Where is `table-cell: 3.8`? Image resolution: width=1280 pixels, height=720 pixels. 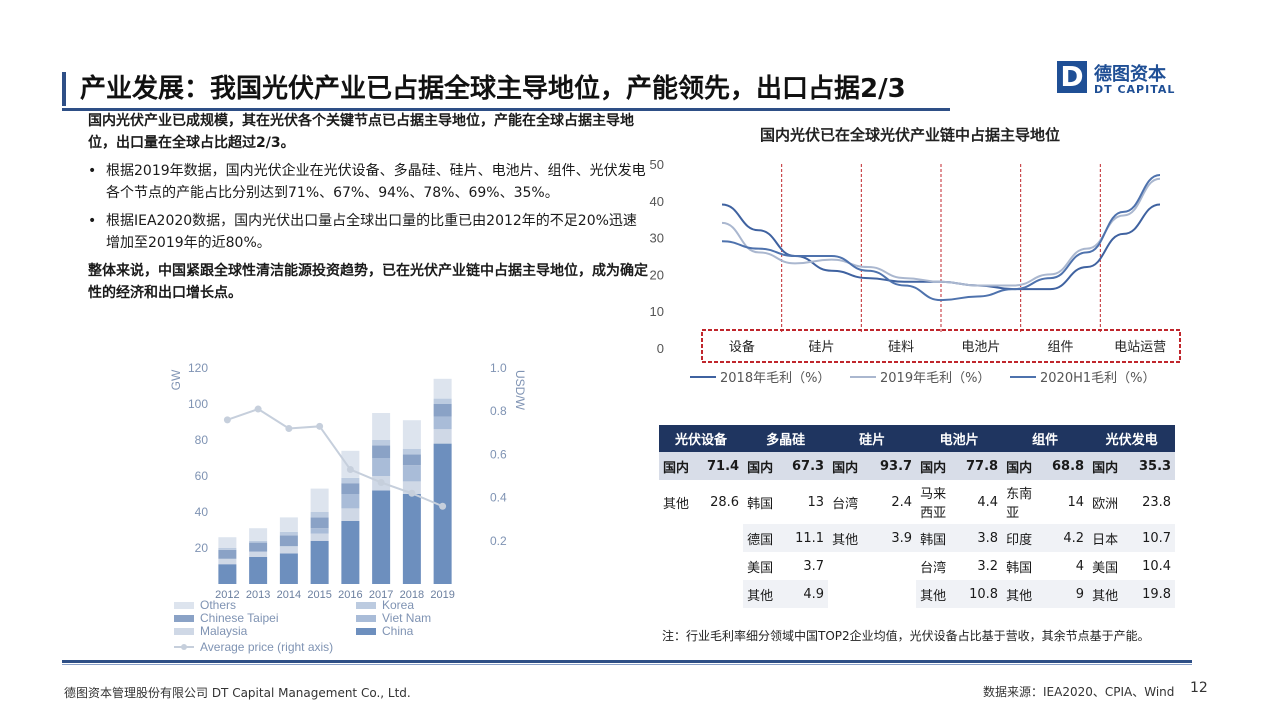
table-cell: 3.8 is located at coordinates (981, 538).